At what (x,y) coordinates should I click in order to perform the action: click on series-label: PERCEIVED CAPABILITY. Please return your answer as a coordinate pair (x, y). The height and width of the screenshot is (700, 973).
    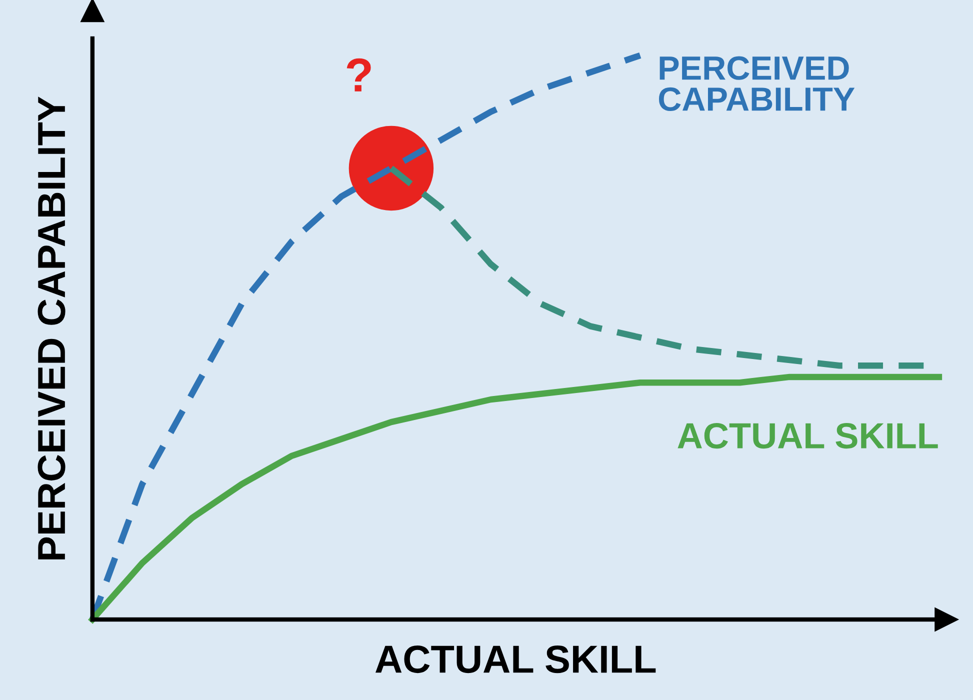
    Looking at the image, I should click on (756, 83).